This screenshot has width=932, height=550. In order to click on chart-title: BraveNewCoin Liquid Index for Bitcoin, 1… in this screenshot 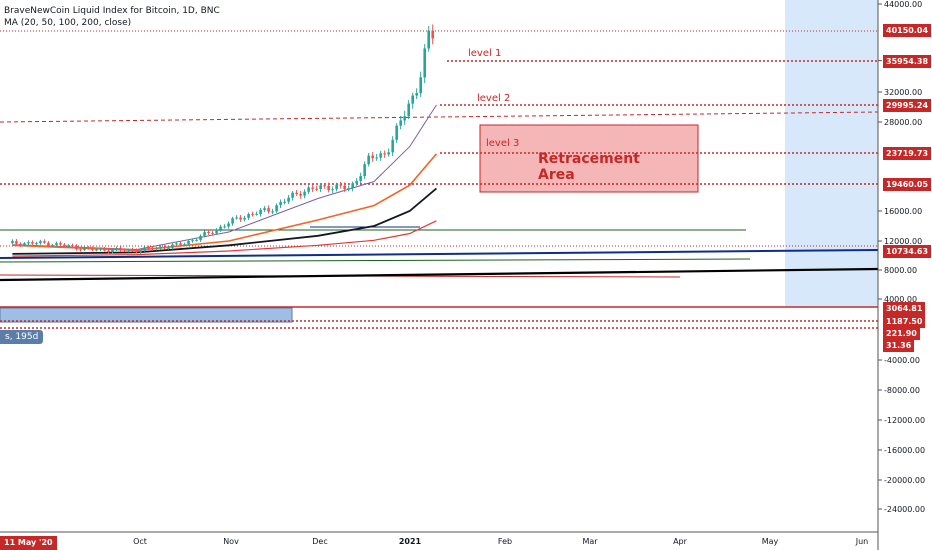, I will do `click(112, 11)`.